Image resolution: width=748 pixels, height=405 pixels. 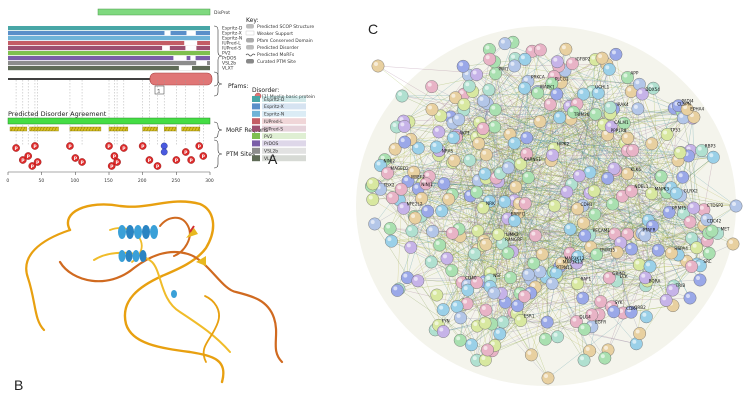 What do you see at coordinates (218, 84) in the screenshot?
I see `pfam-brace` at bounding box center [218, 84].